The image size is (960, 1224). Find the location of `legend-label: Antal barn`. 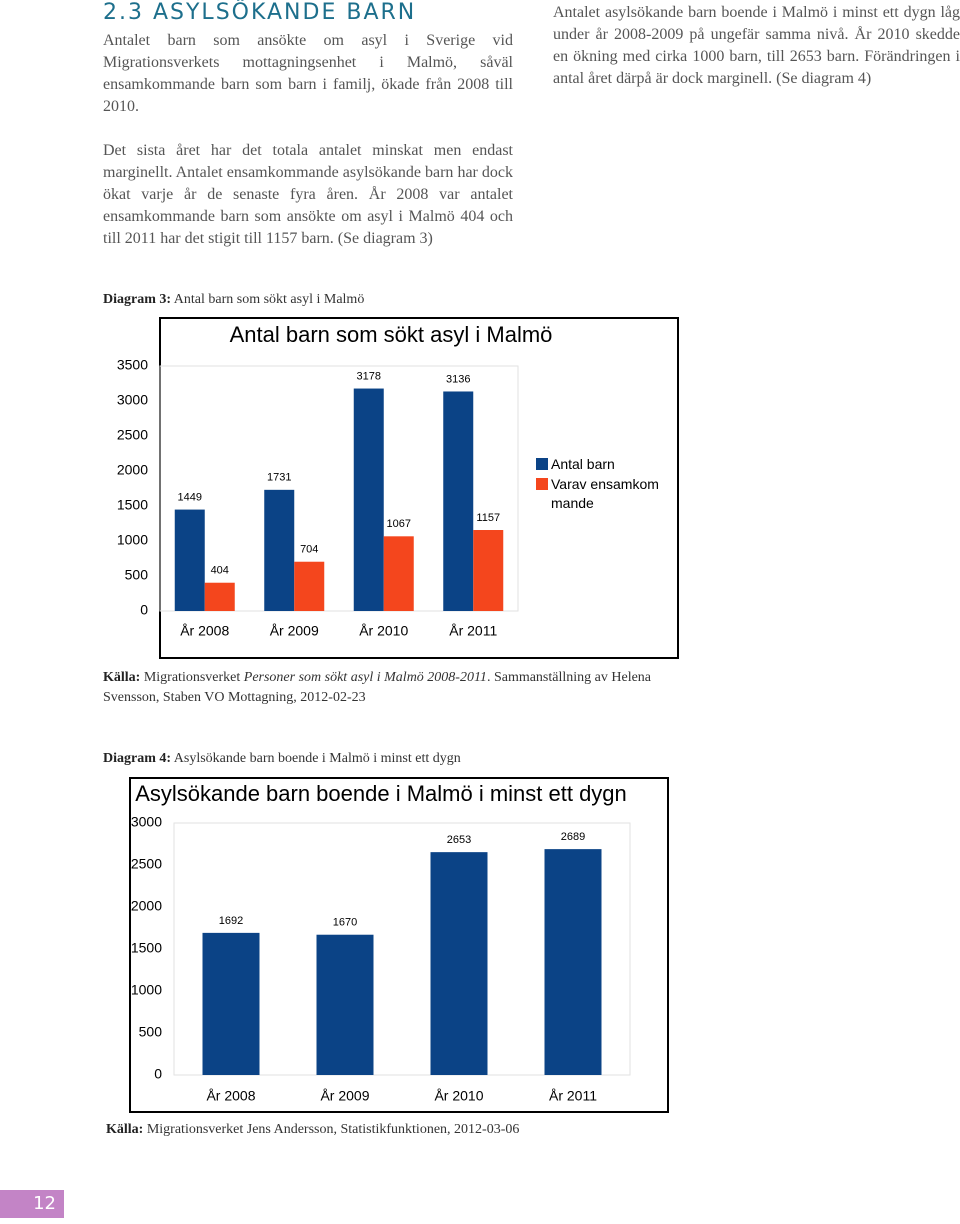

legend-label: Antal barn is located at coordinates (583, 464).